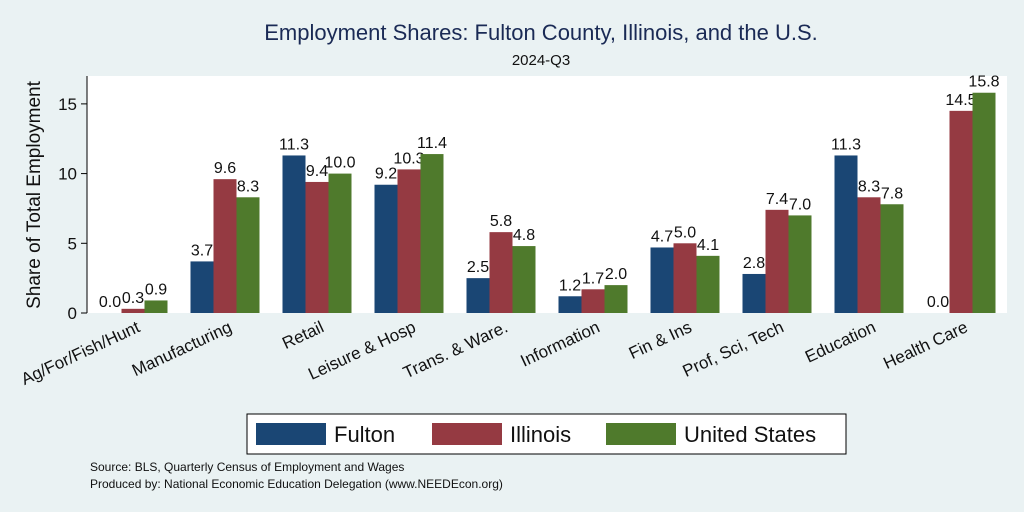 The image size is (1024, 512). I want to click on data-label: 10.3, so click(408, 158).